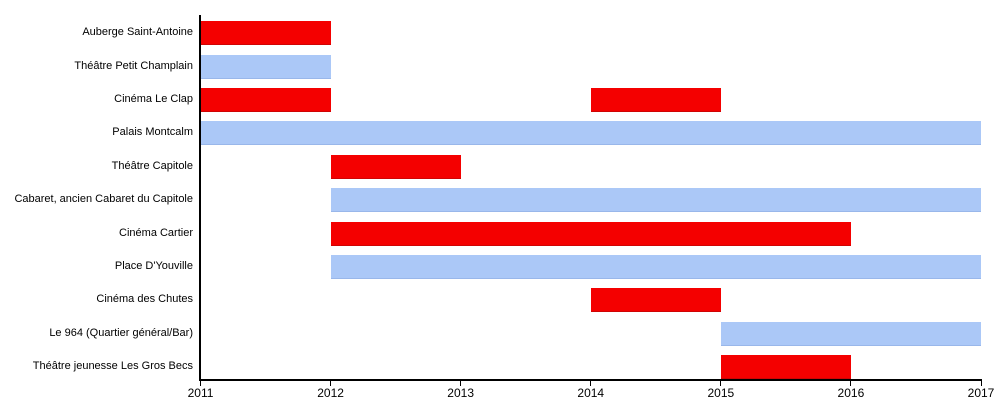  What do you see at coordinates (591, 393) in the screenshot?
I see `x-tick-label: 2014` at bounding box center [591, 393].